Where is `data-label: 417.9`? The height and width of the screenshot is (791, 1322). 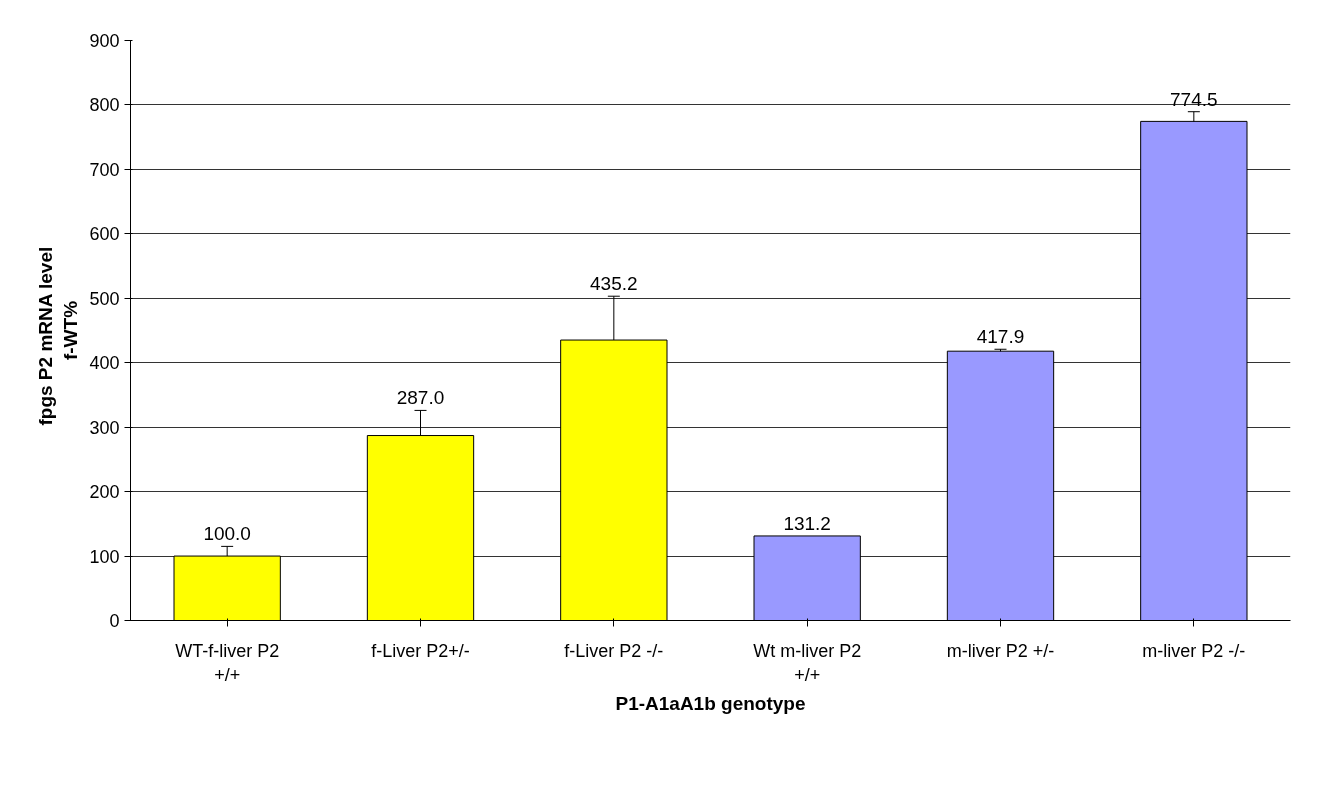 data-label: 417.9 is located at coordinates (1000, 337).